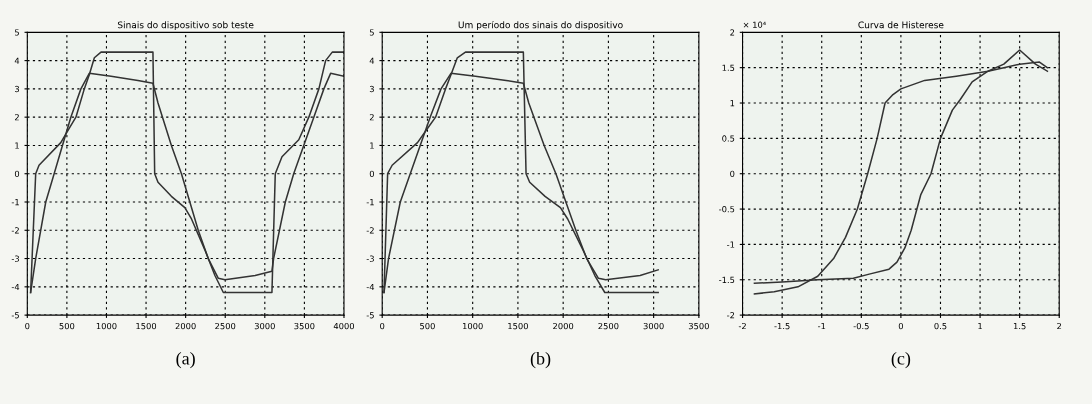  Describe the element at coordinates (821, 326) in the screenshot. I see `x-tick-label: -1` at that location.